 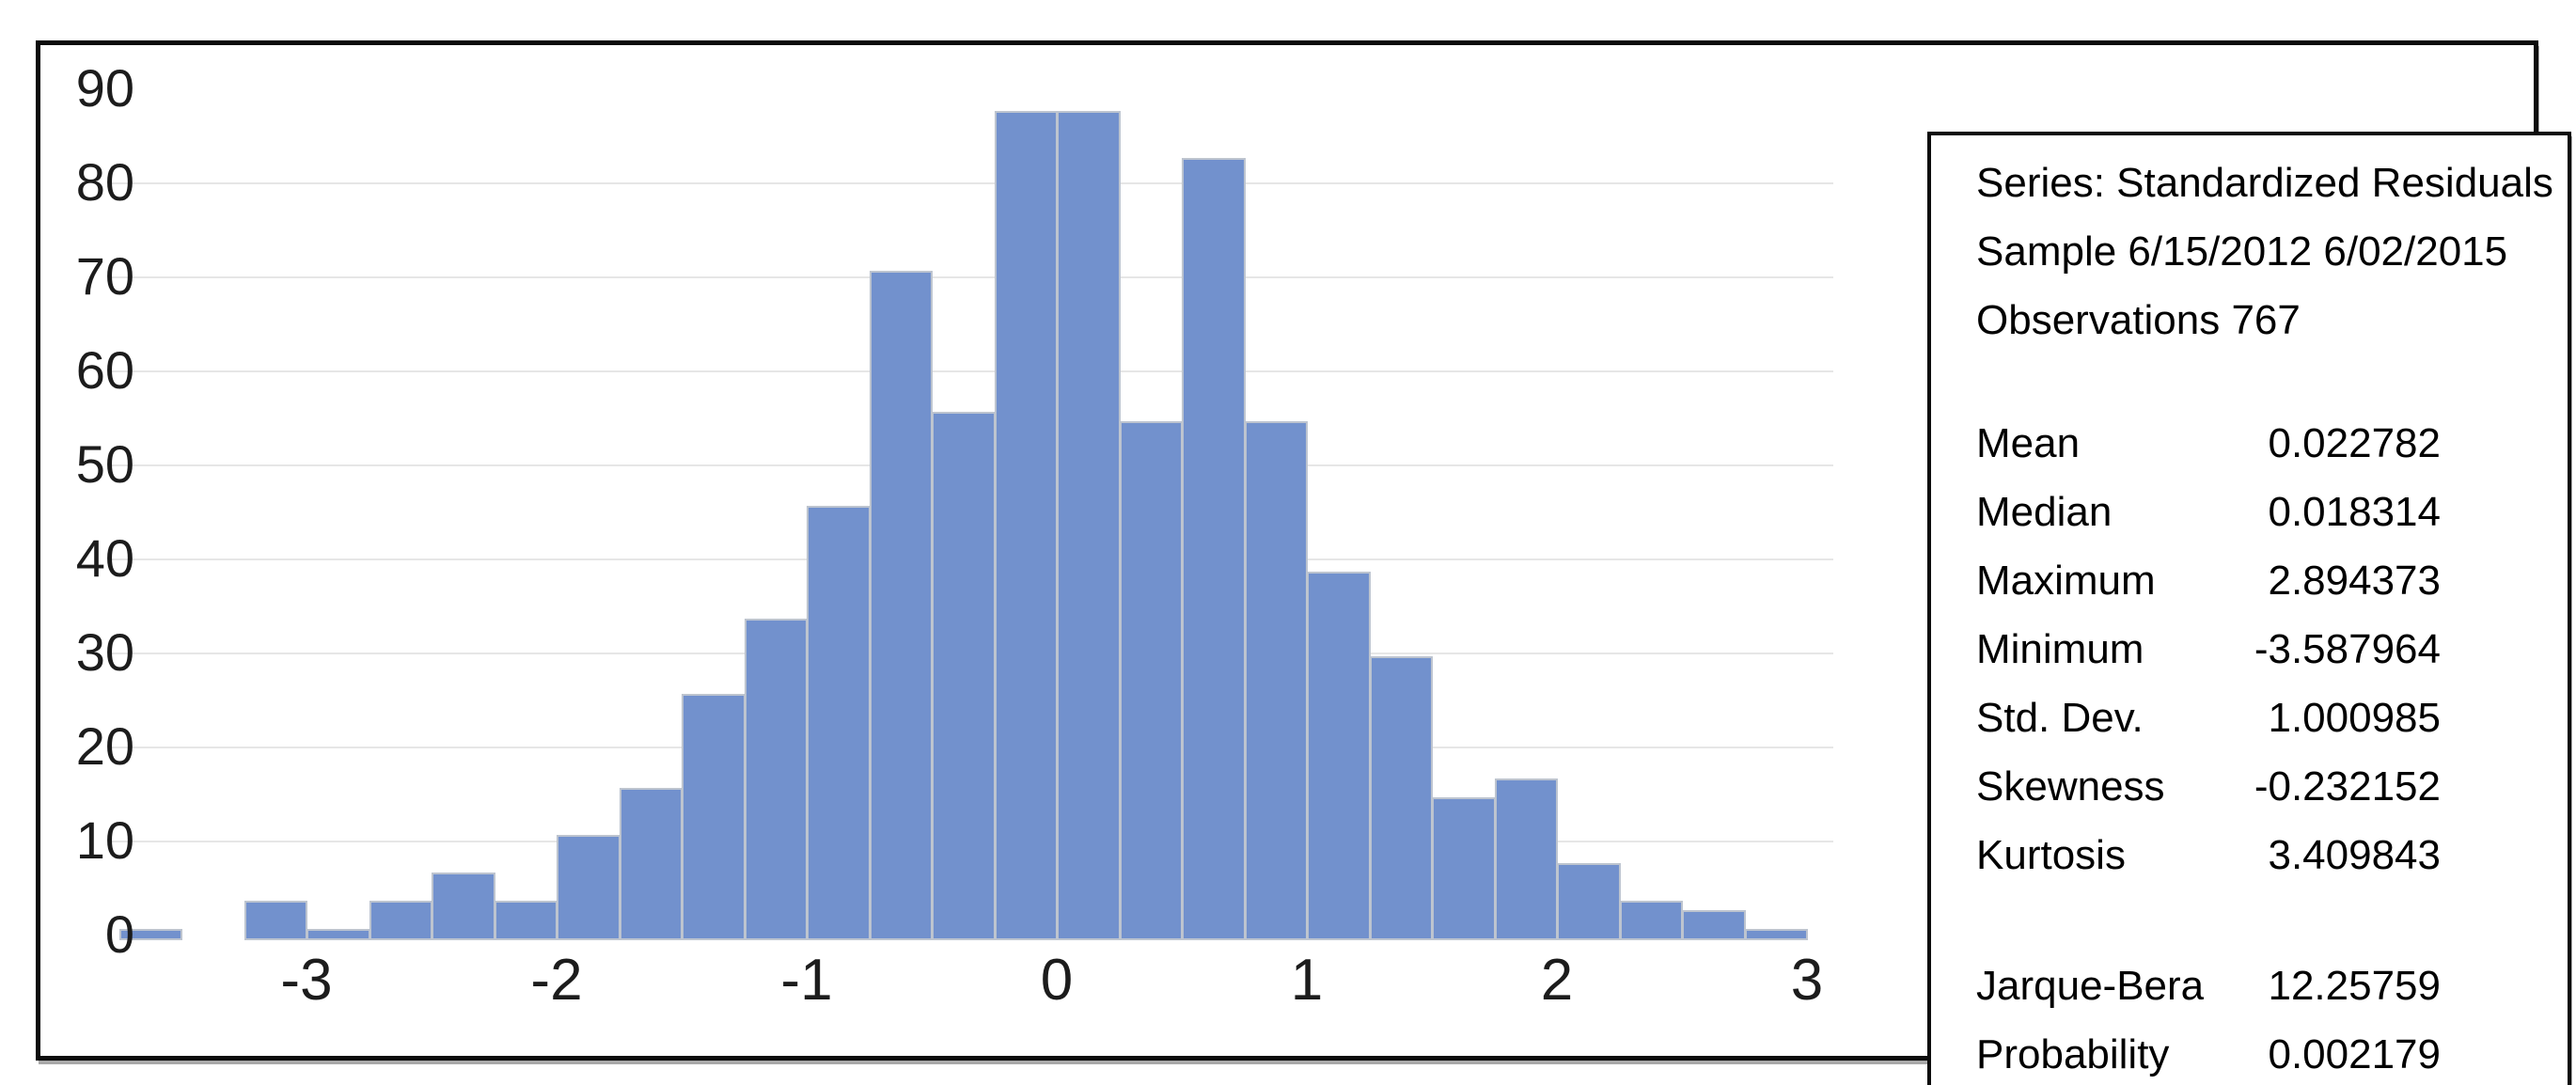 What do you see at coordinates (2066, 581) in the screenshot?
I see `stat-label: Maximum` at bounding box center [2066, 581].